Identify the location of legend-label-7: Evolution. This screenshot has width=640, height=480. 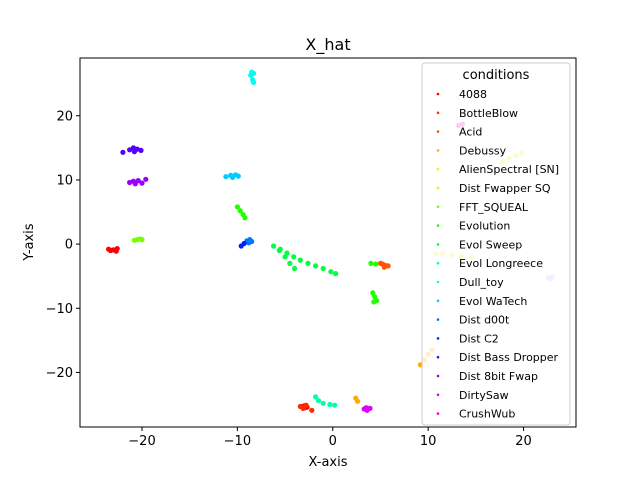
(484, 226).